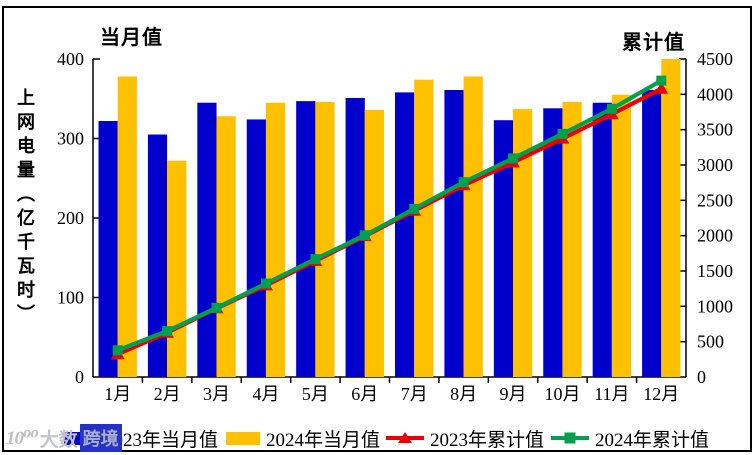 The height and width of the screenshot is (455, 753). What do you see at coordinates (652, 233) in the screenshot?
I see `bar-2023年当月值-12月` at bounding box center [652, 233].